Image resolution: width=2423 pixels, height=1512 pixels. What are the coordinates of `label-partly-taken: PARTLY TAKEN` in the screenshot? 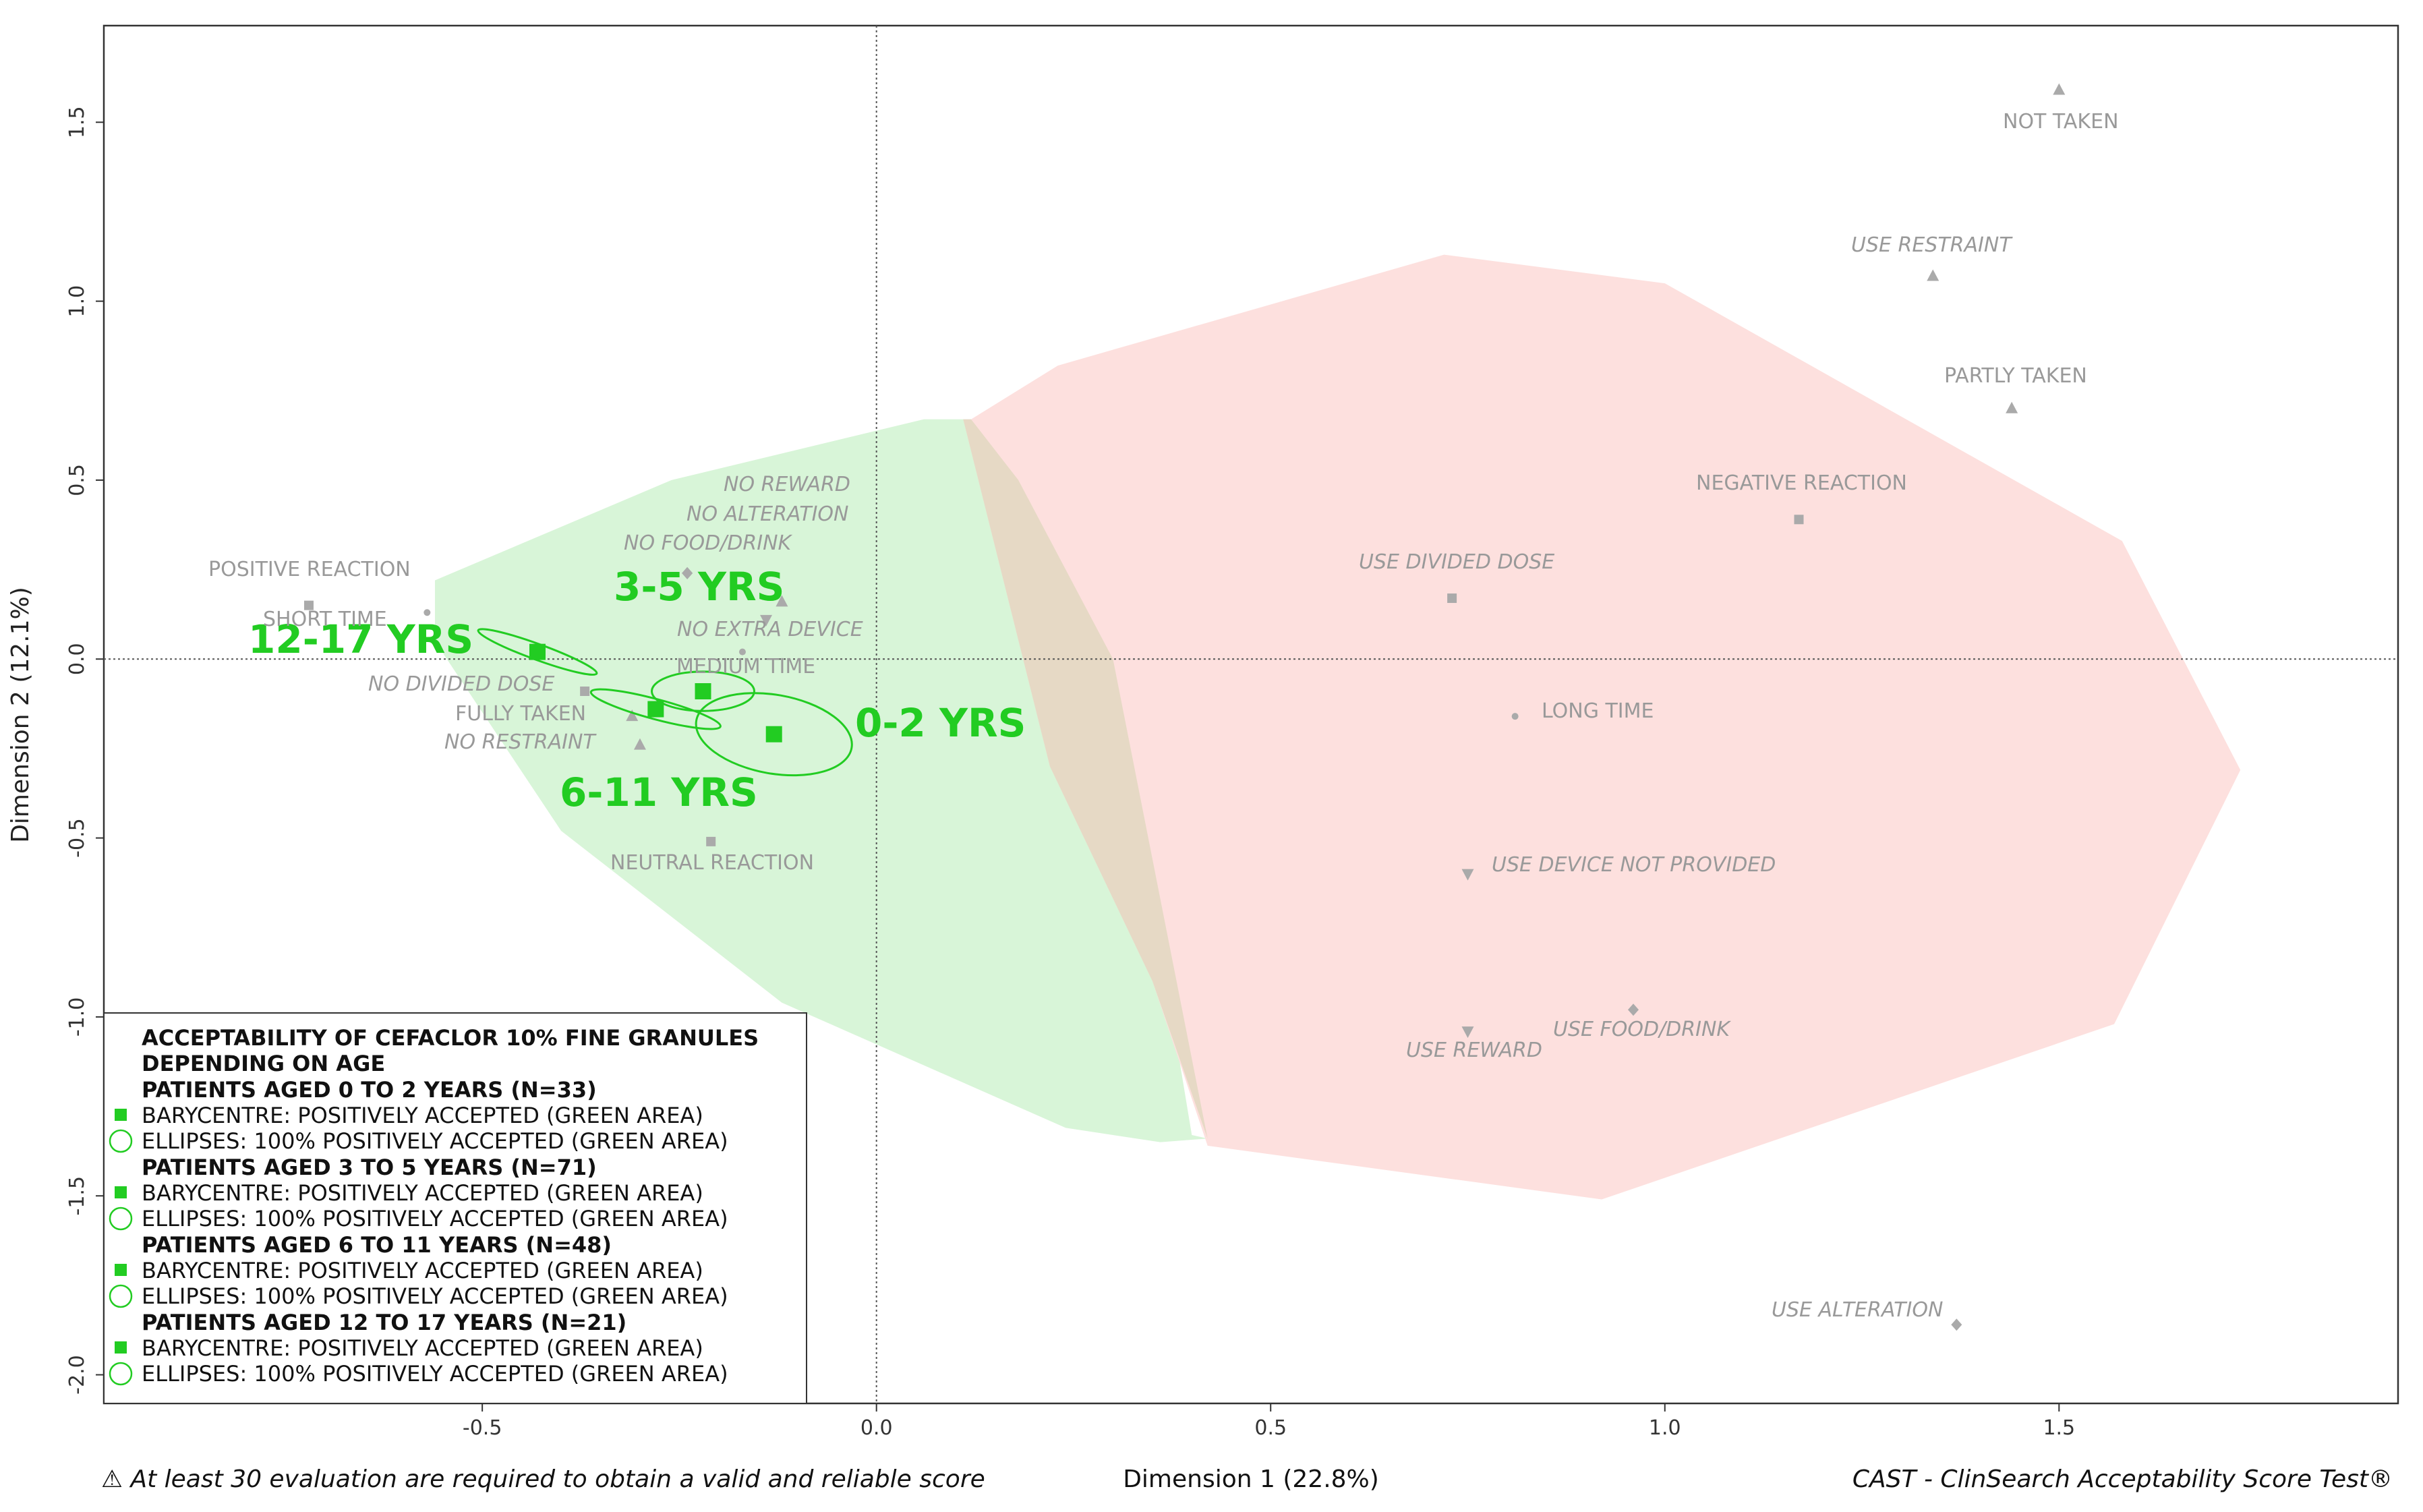 It's located at (2015, 376).